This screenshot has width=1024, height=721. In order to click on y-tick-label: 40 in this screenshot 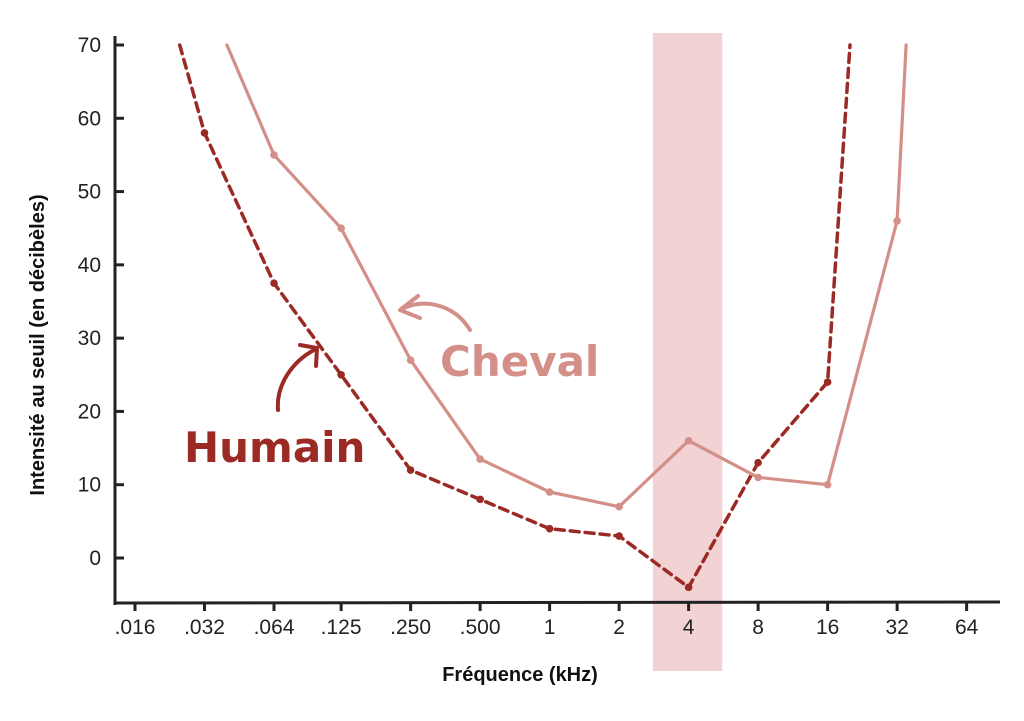, I will do `click(89, 265)`.